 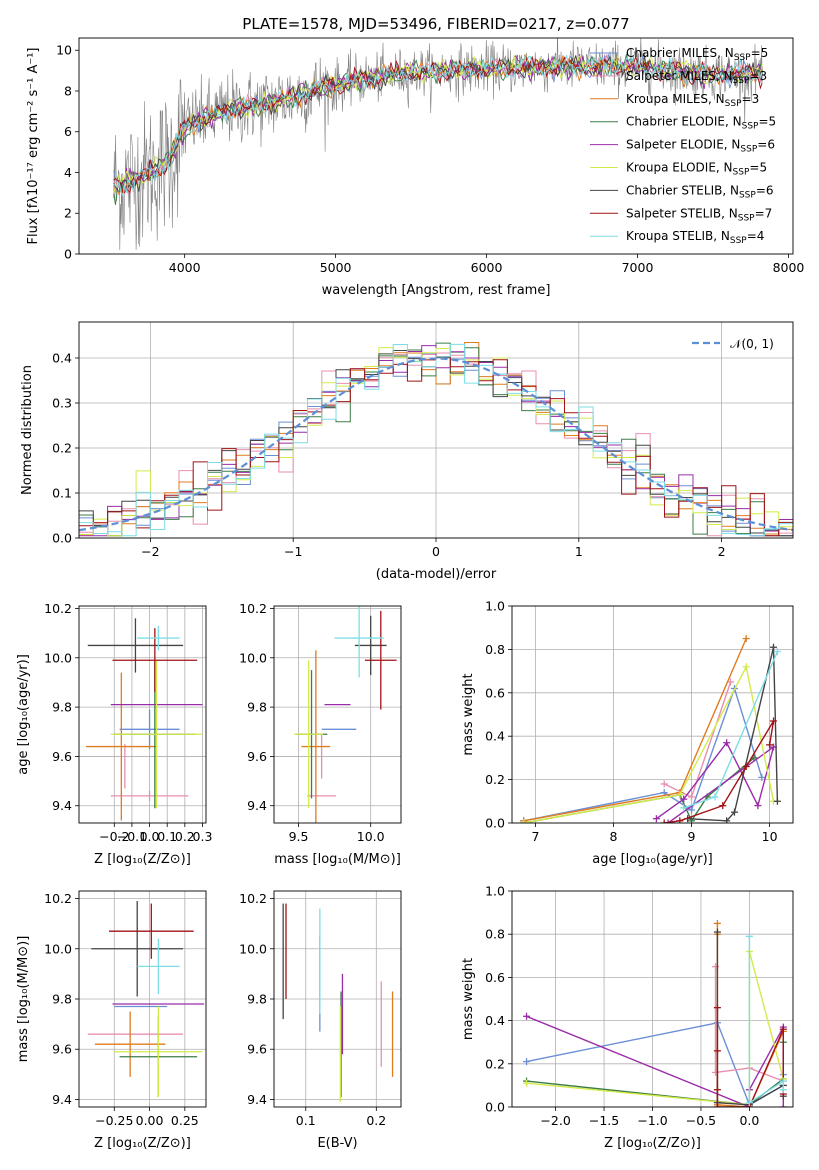 What do you see at coordinates (142, 859) in the screenshot?
I see `x-axis-label: Z [log₁₀(Z/Z⊙)]` at bounding box center [142, 859].